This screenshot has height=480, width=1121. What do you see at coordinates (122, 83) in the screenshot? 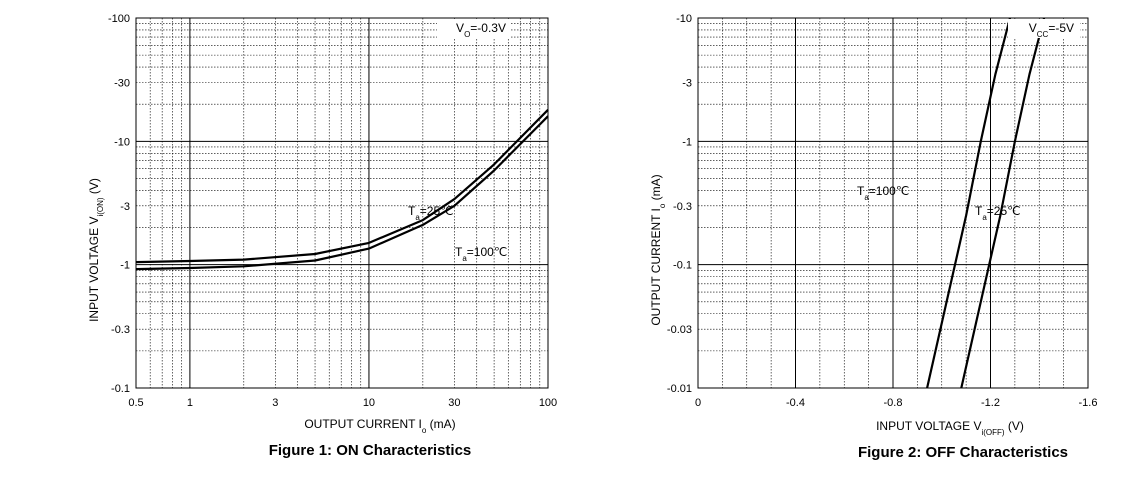
I see `y-tick-label: -30` at bounding box center [122, 83].